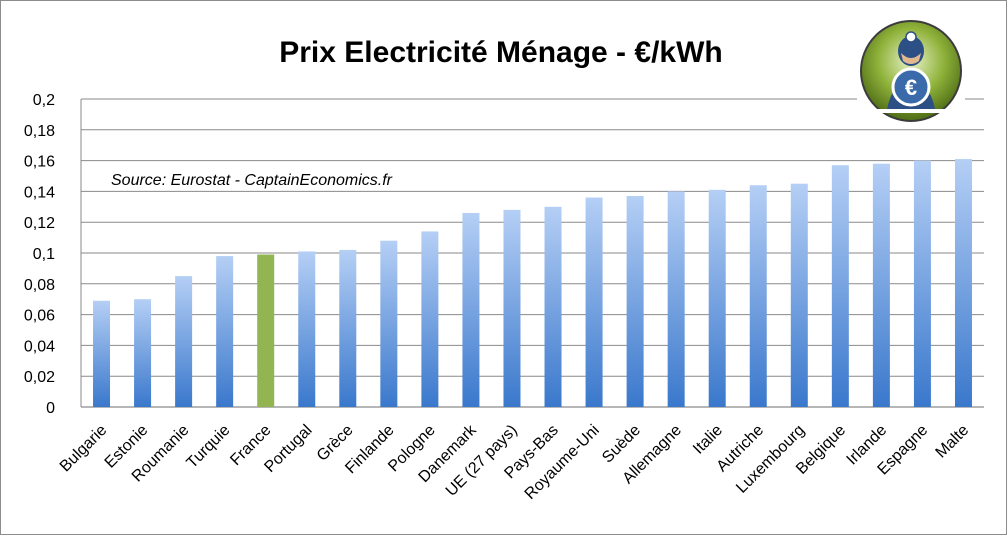 Image resolution: width=1007 pixels, height=536 pixels. What do you see at coordinates (39, 192) in the screenshot?
I see `y-tick-label: 0,14` at bounding box center [39, 192].